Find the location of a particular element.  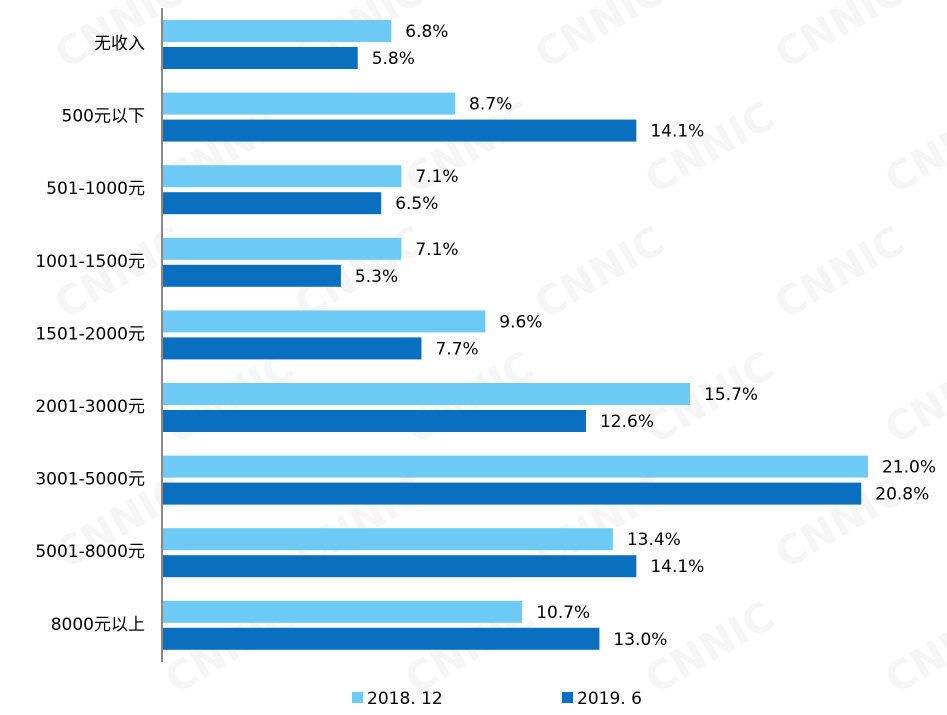

y-tick-label: 1001-1500元 is located at coordinates (90, 262).